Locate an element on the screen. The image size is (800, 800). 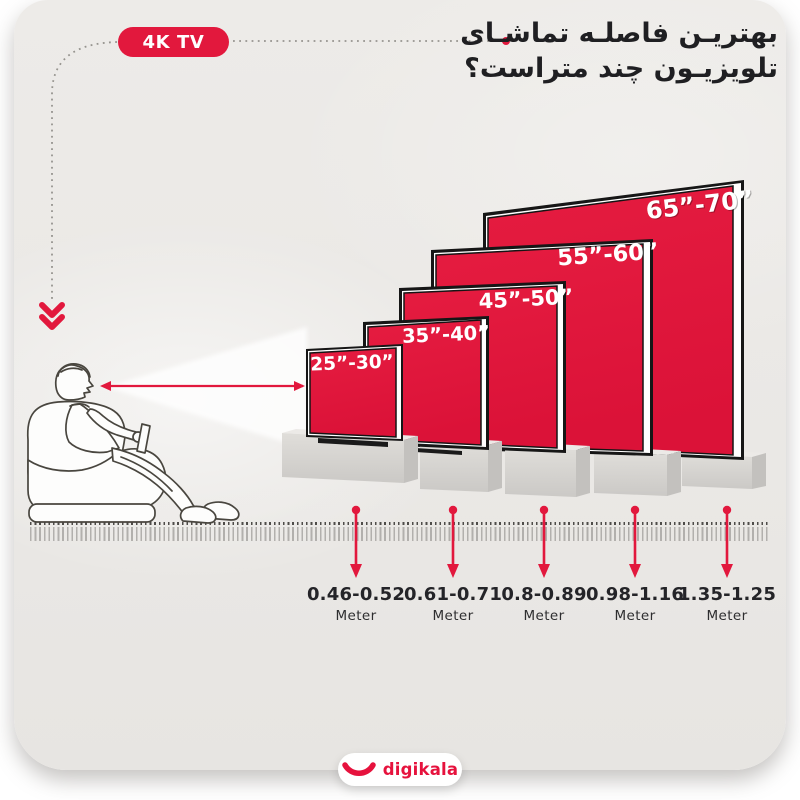
distance-label: 0.46-0.52 Meter is located at coordinates (356, 604).